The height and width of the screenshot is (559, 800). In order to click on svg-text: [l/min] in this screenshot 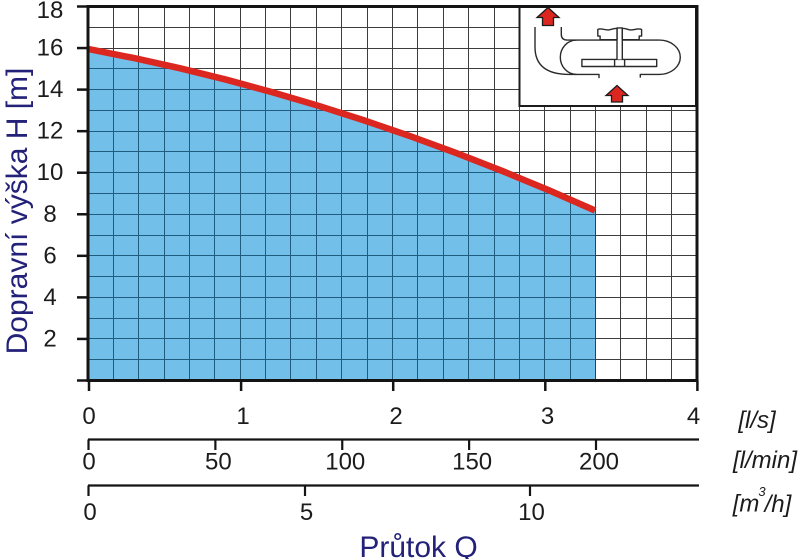, I will do `click(765, 460)`.